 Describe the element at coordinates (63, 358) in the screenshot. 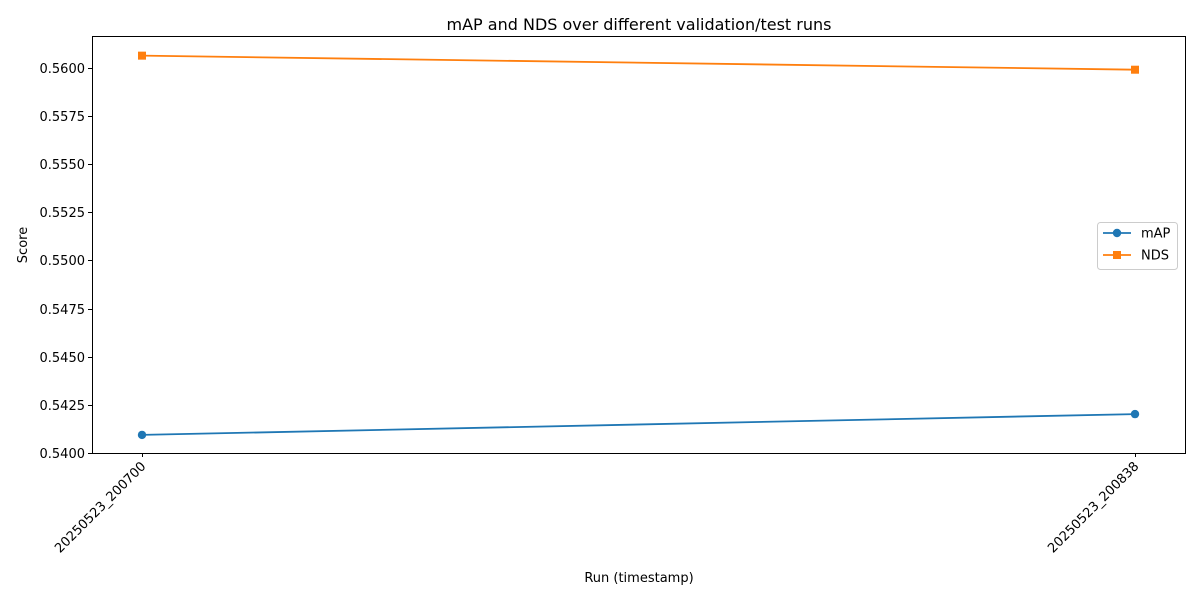

I see `y-tick-label: 0.5450` at that location.